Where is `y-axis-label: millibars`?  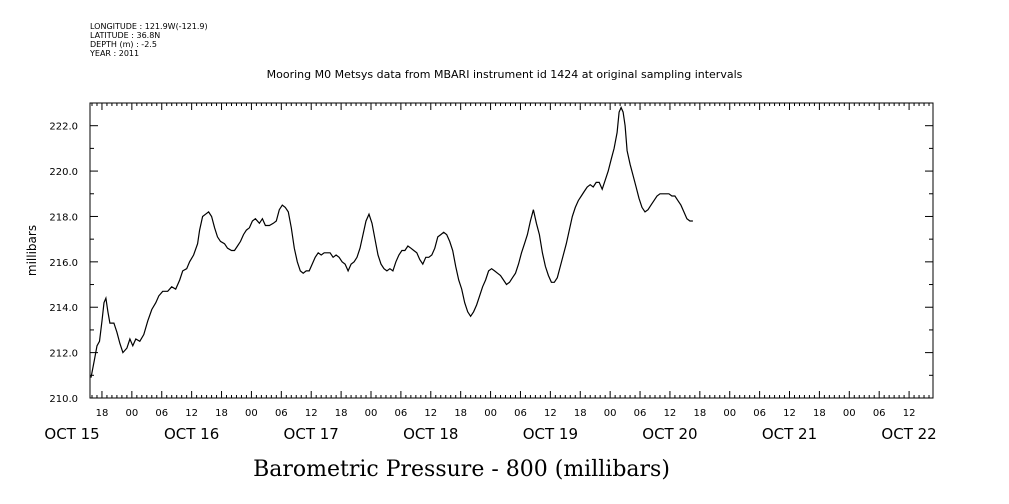 y-axis-label: millibars is located at coordinates (32, 250).